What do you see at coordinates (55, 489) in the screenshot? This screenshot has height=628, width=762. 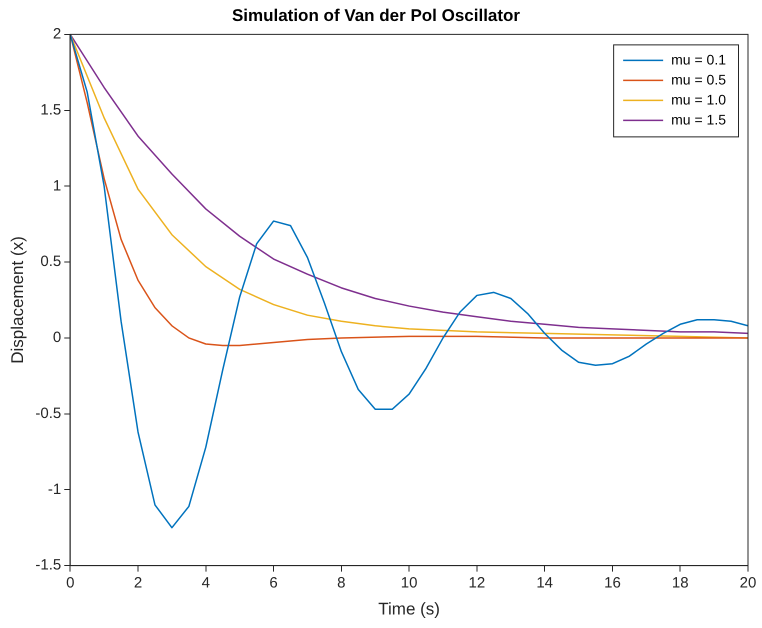 I see `y-tick-label: -1` at bounding box center [55, 489].